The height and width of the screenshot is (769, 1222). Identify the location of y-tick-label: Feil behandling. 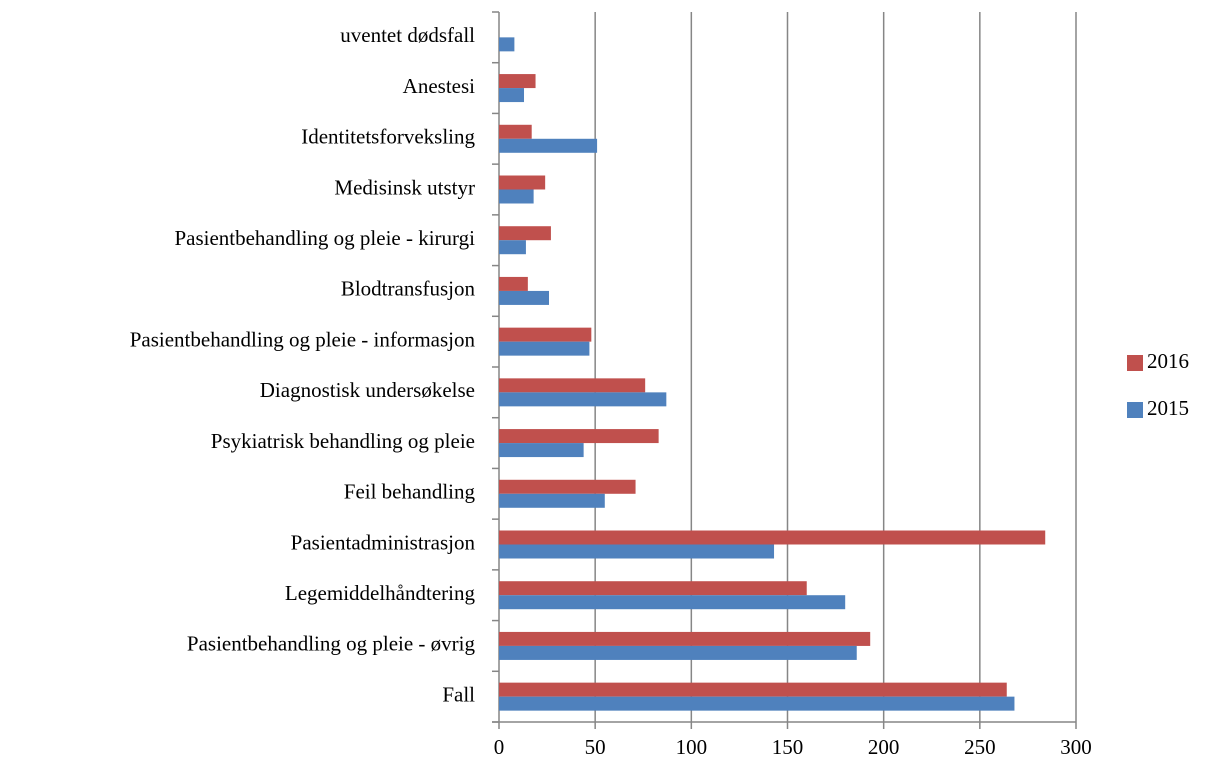
(410, 492).